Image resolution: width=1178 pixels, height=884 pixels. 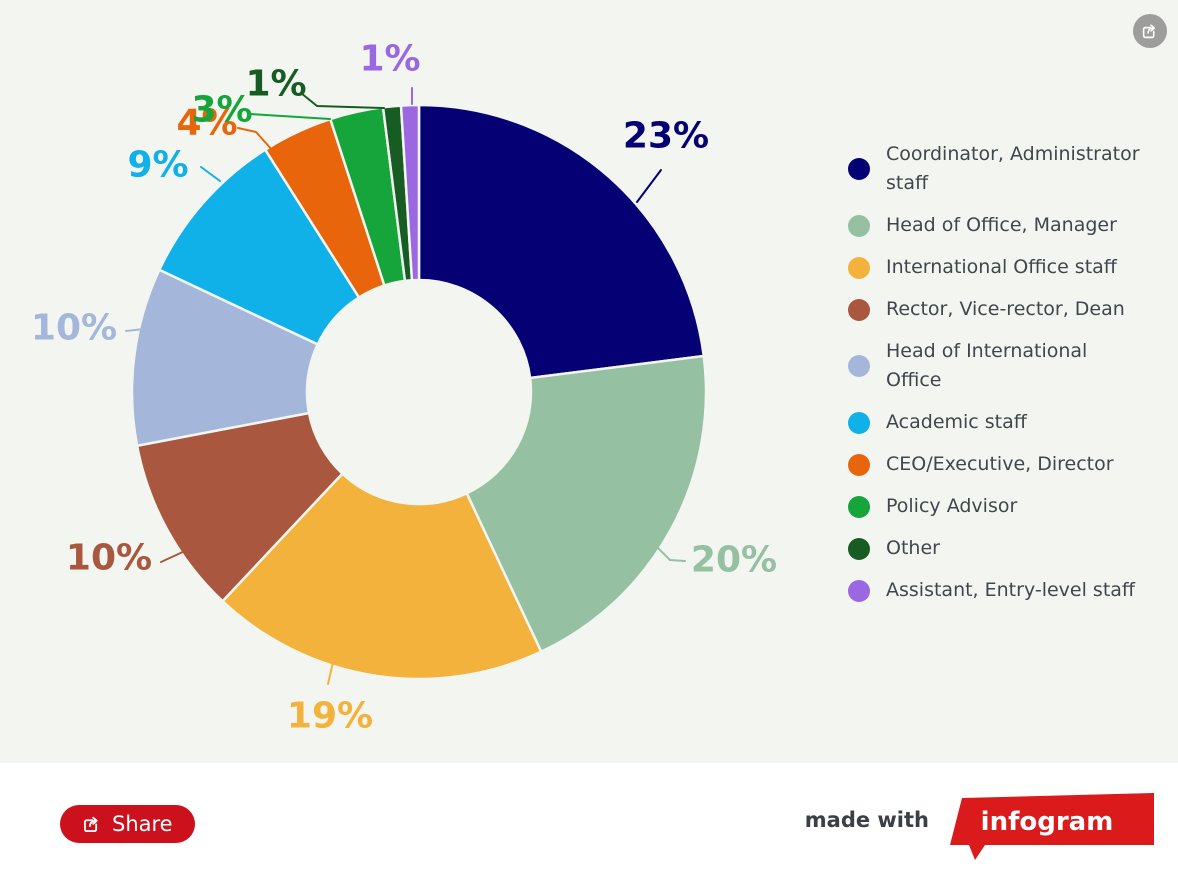 I want to click on legend-label: Coordinator, Administrator staff, so click(x=1013, y=168).